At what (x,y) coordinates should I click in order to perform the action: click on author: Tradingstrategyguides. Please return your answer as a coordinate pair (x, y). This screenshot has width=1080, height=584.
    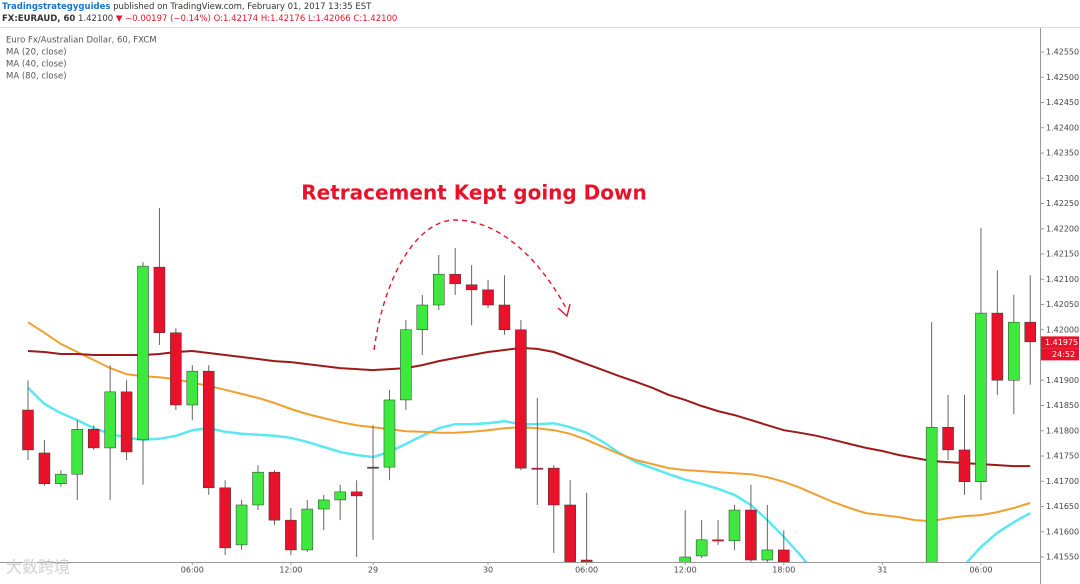
    Looking at the image, I should click on (56, 7).